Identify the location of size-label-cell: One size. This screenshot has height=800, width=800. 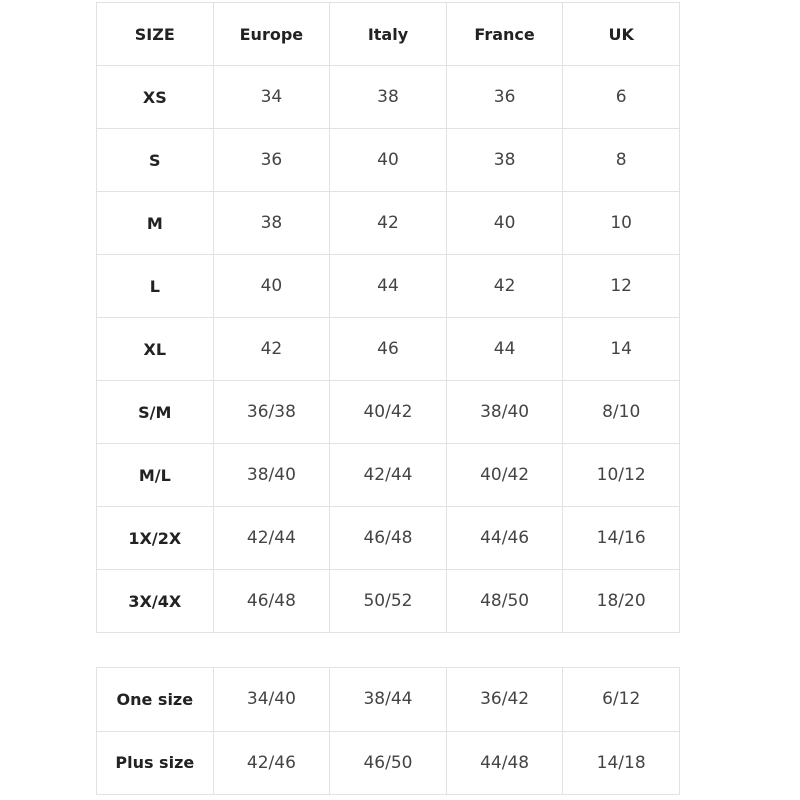
(155, 699).